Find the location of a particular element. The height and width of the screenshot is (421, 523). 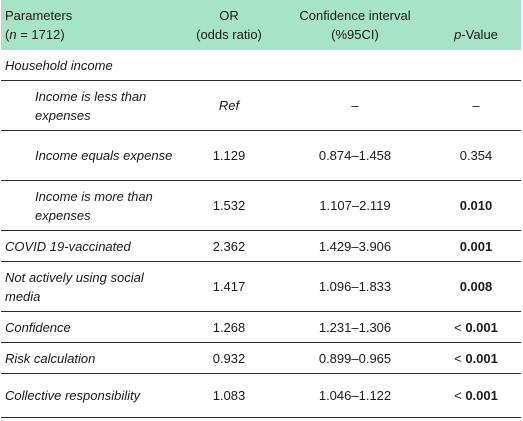

row-label: Household income is located at coordinates (59, 65).